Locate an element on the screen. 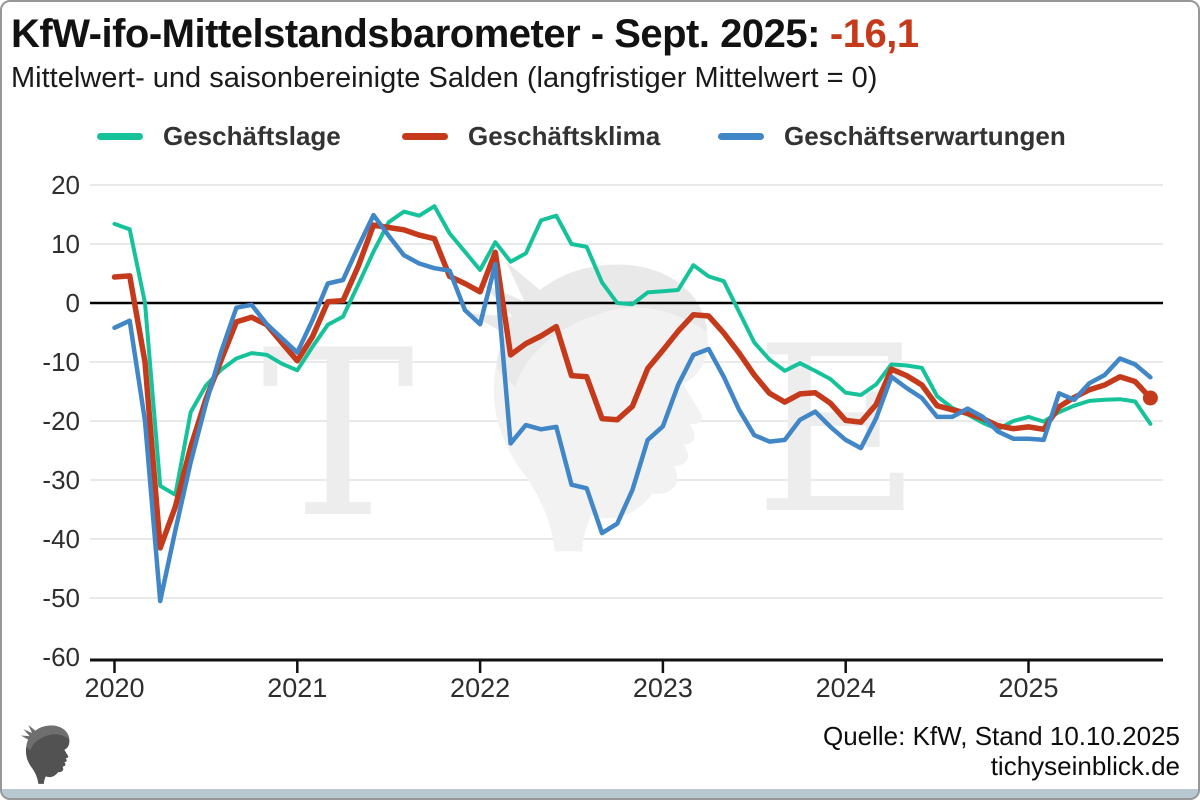  chart-title-value: -16,1 is located at coordinates (874, 34).